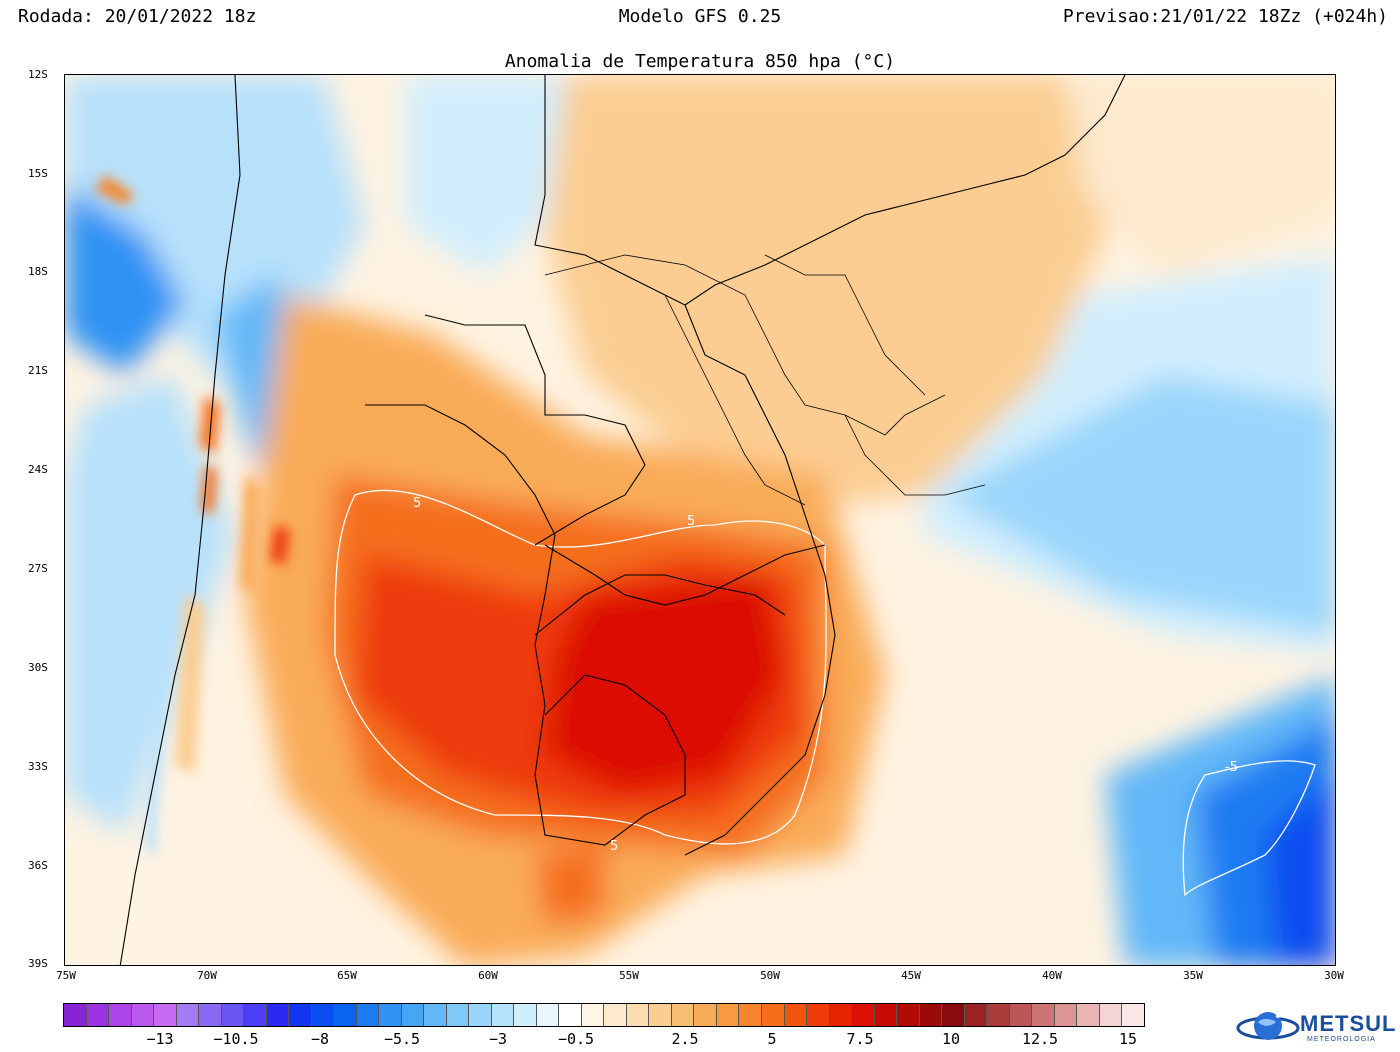 This screenshot has width=1400, height=1052. What do you see at coordinates (1052, 975) in the screenshot?
I see `lon-label-40w: 40W` at bounding box center [1052, 975].